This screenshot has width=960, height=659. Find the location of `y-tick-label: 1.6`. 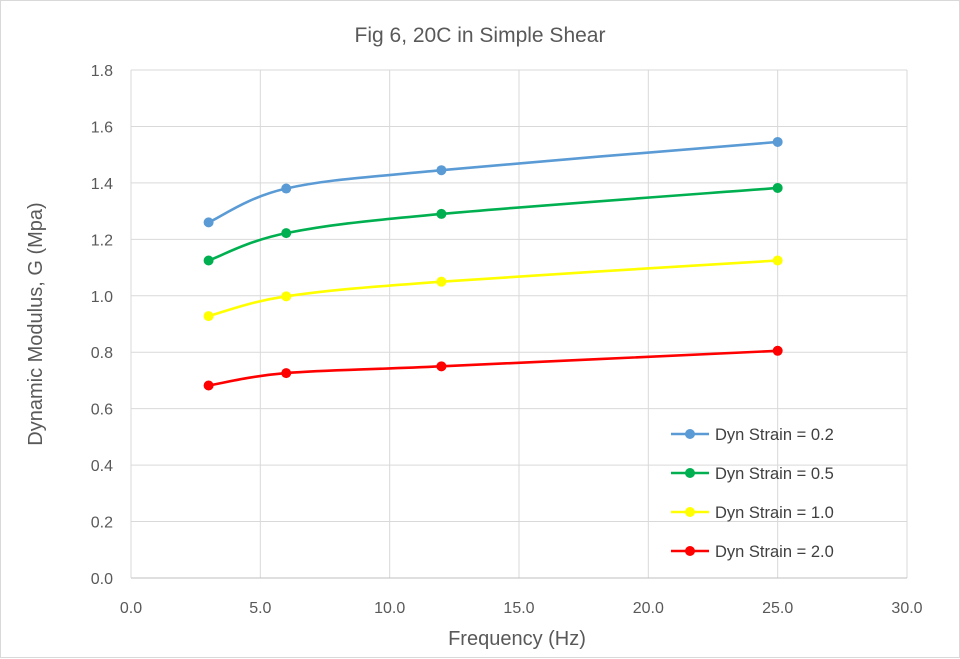

y-tick-label: 1.6 is located at coordinates (102, 127).